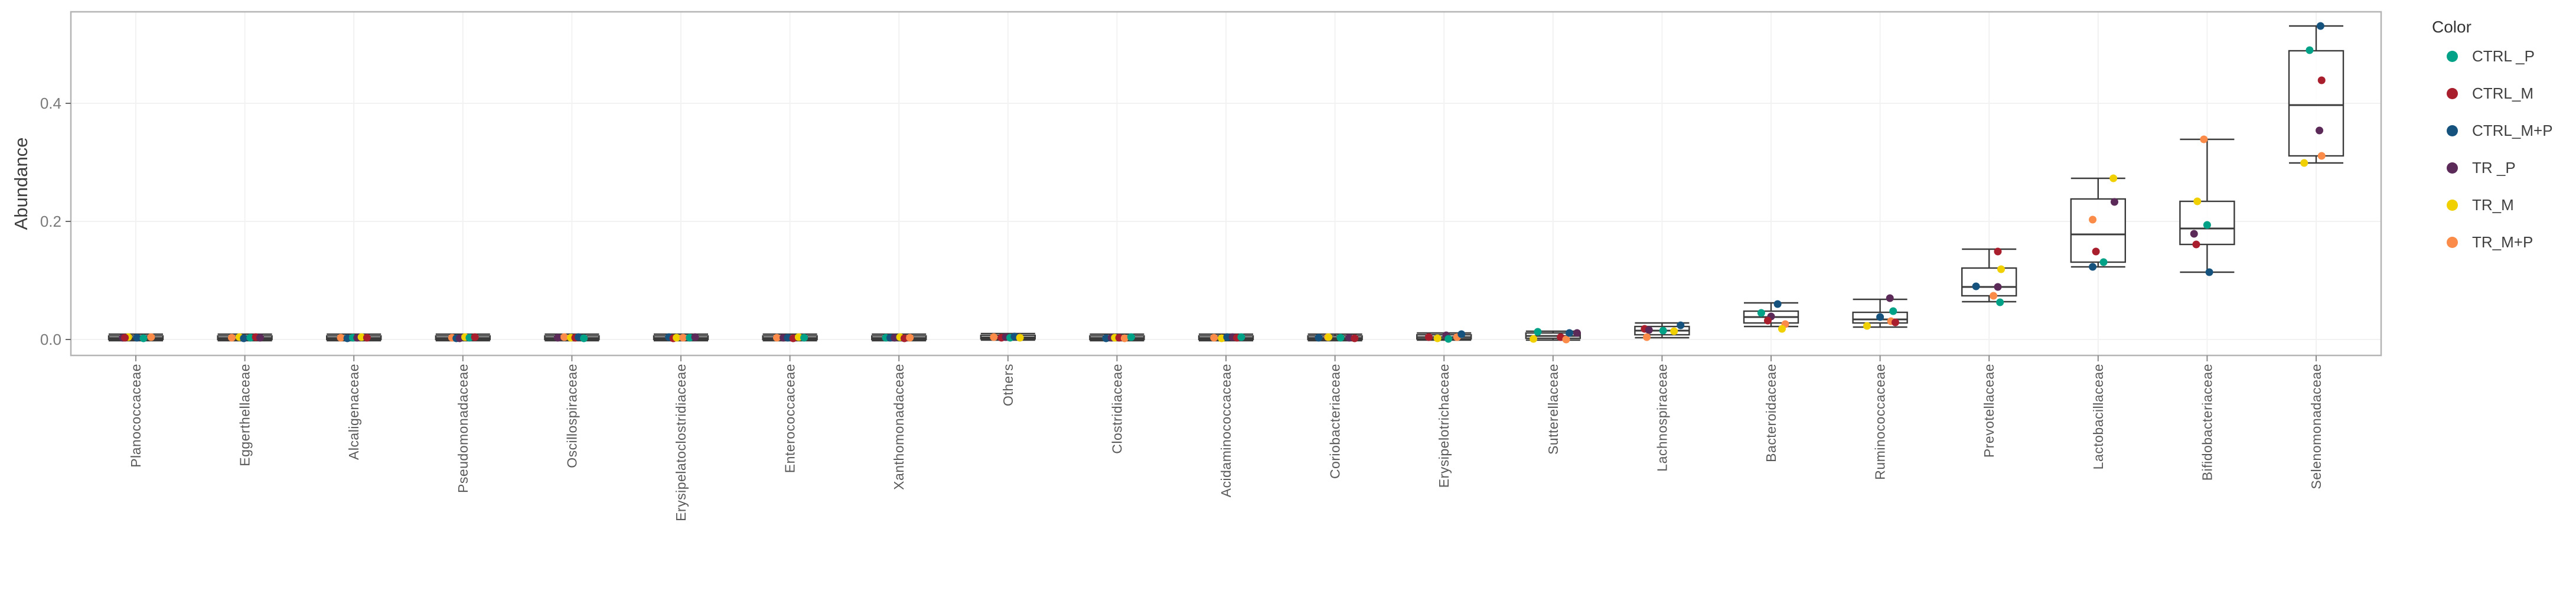 Image resolution: width=2576 pixels, height=591 pixels. I want to click on x-label-oscillospiraceae: Oscillospiraceae, so click(572, 416).